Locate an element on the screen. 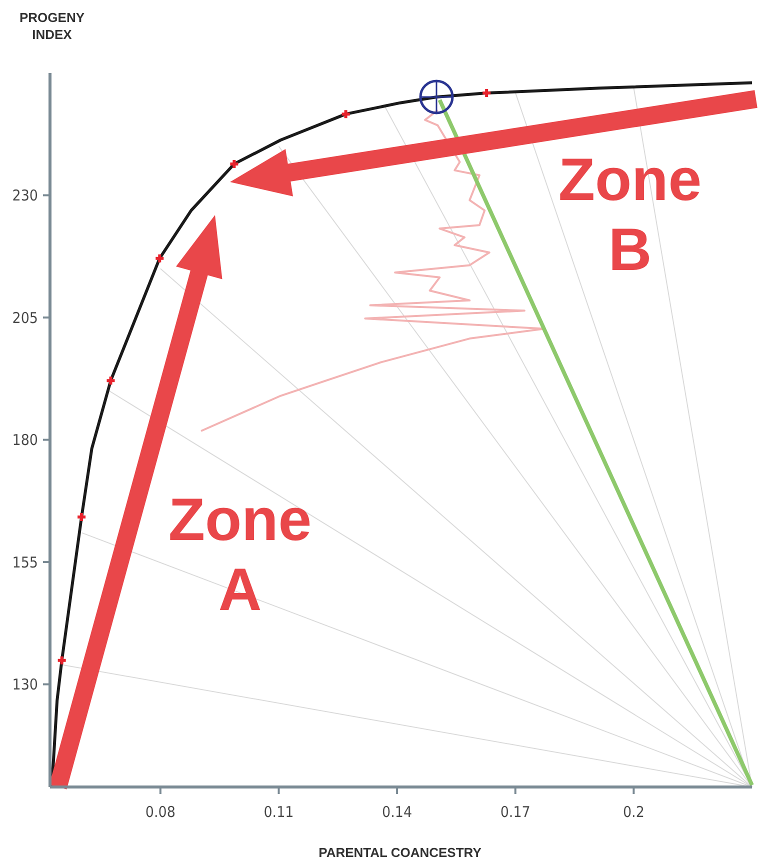 The image size is (758, 860). x-tick-label: 0.2 is located at coordinates (633, 812).